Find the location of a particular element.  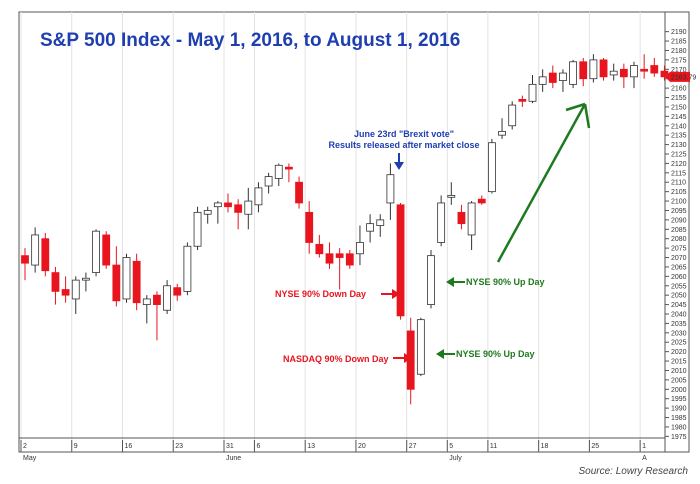

month-label: A is located at coordinates (644, 458).